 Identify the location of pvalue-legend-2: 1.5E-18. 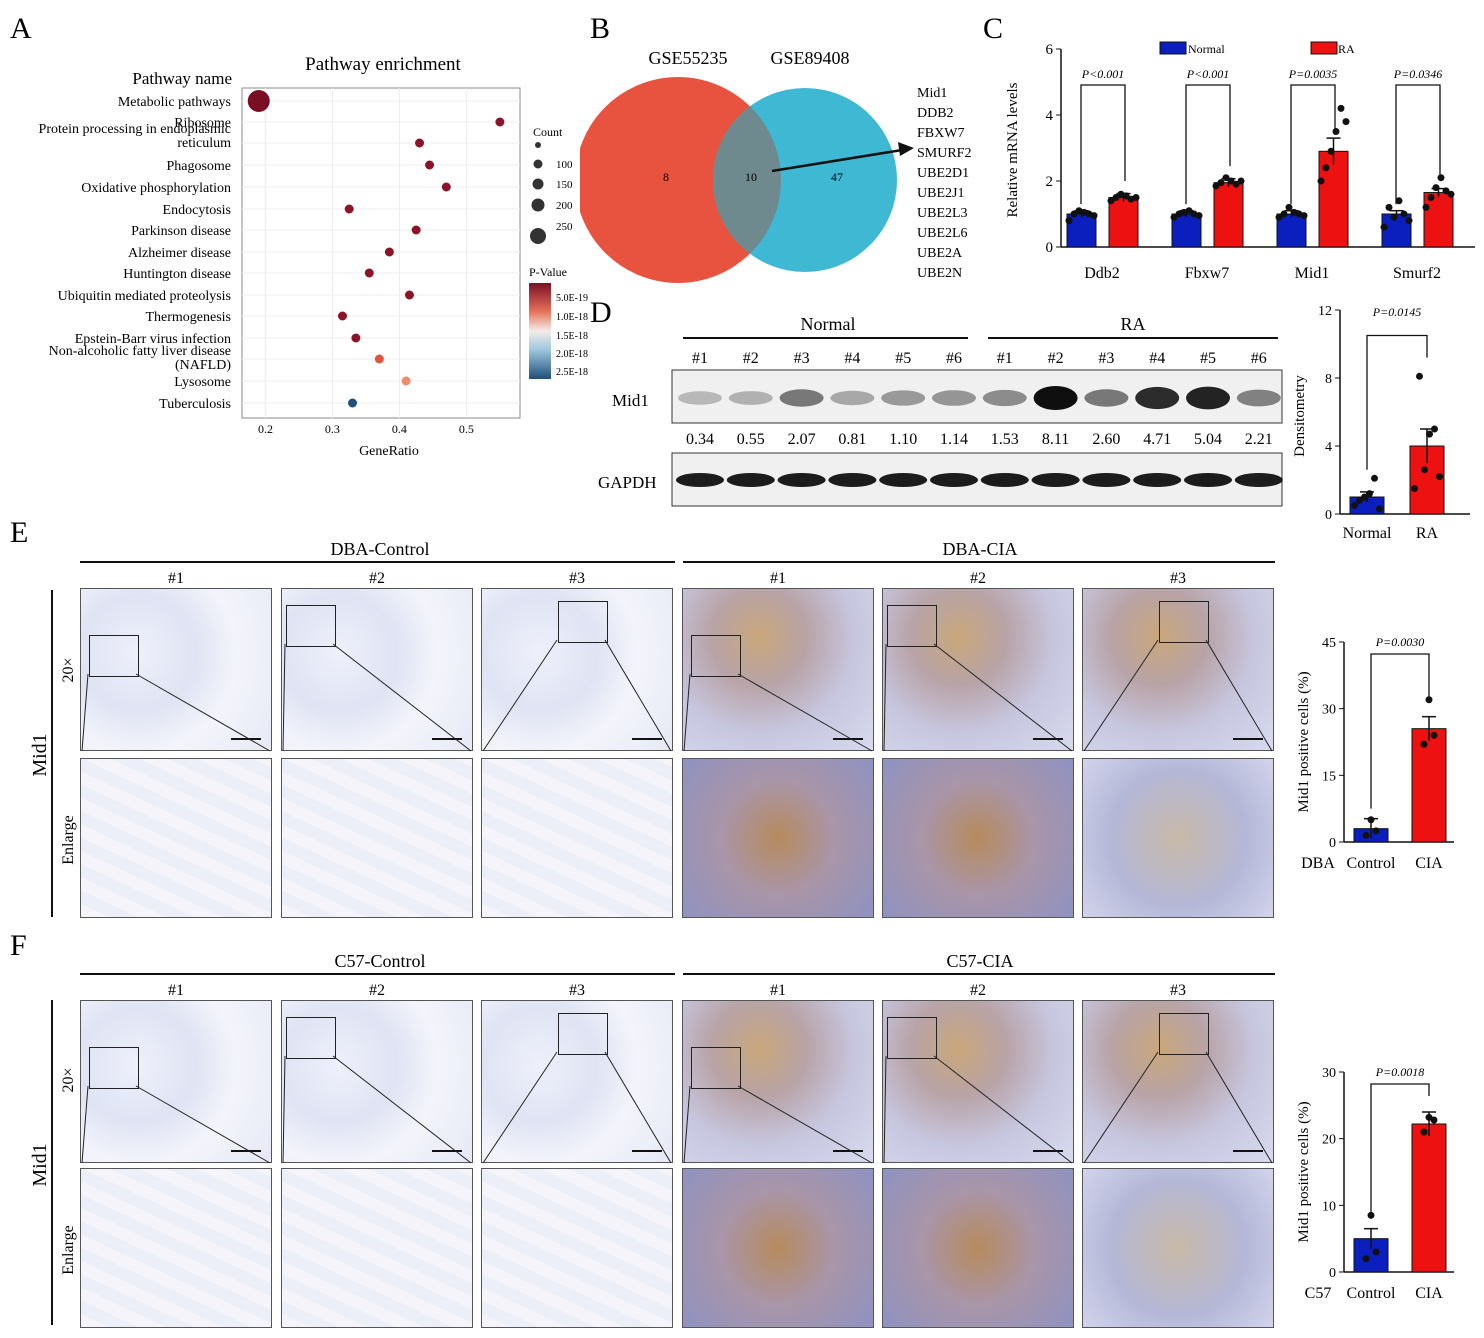
(572, 336).